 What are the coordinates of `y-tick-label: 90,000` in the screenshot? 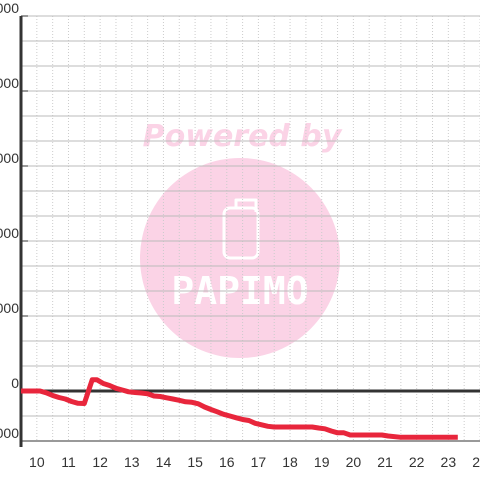 It's located at (9, 158).